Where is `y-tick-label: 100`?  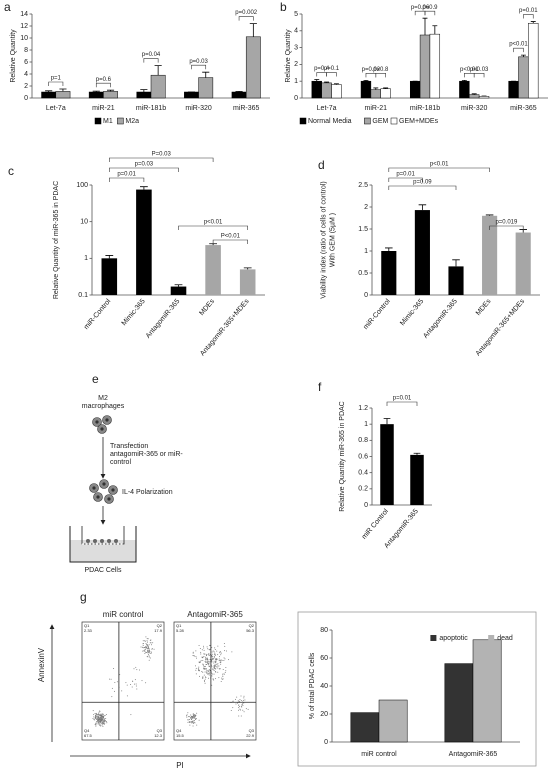 y-tick-label: 100 is located at coordinates (82, 185).